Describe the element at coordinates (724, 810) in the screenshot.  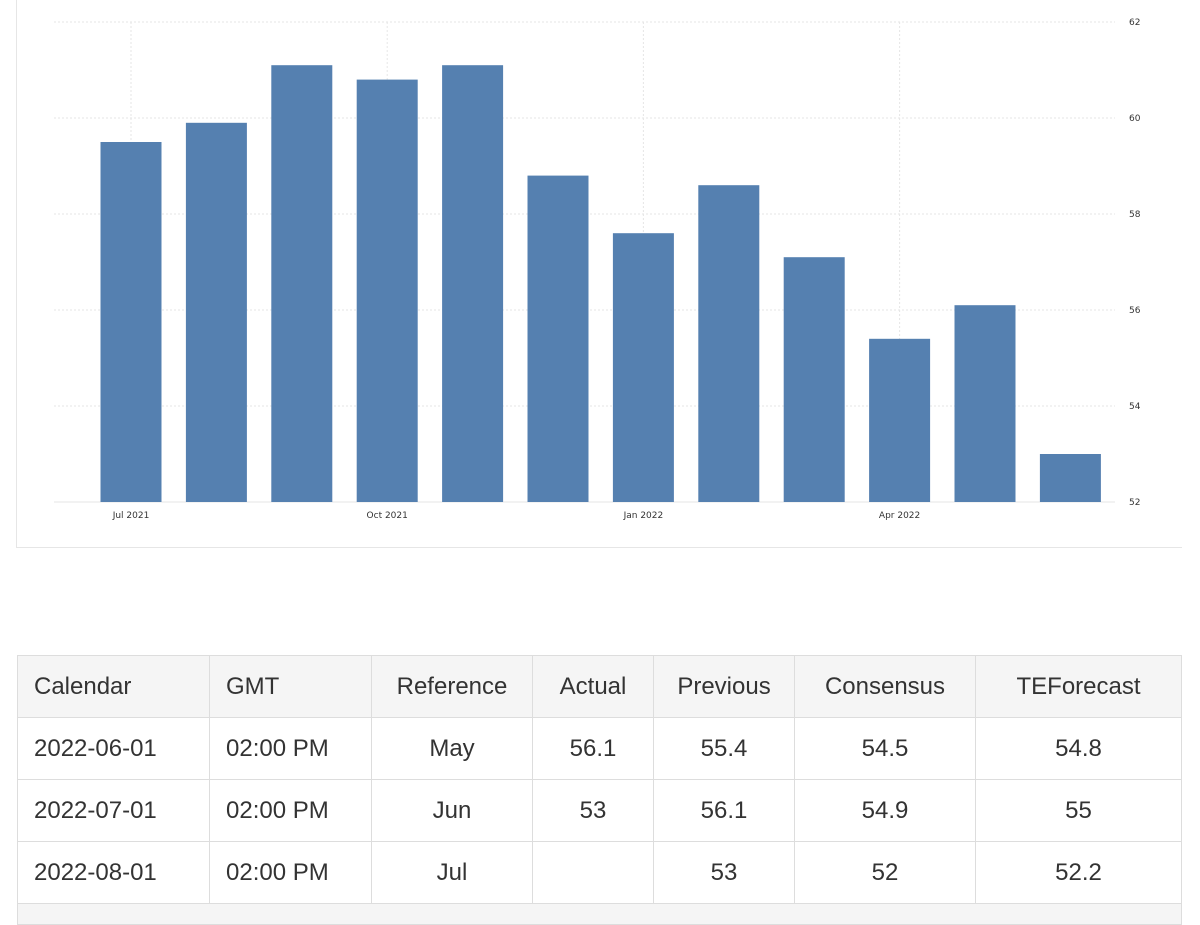
I see `cell-previous: 56.1` at that location.